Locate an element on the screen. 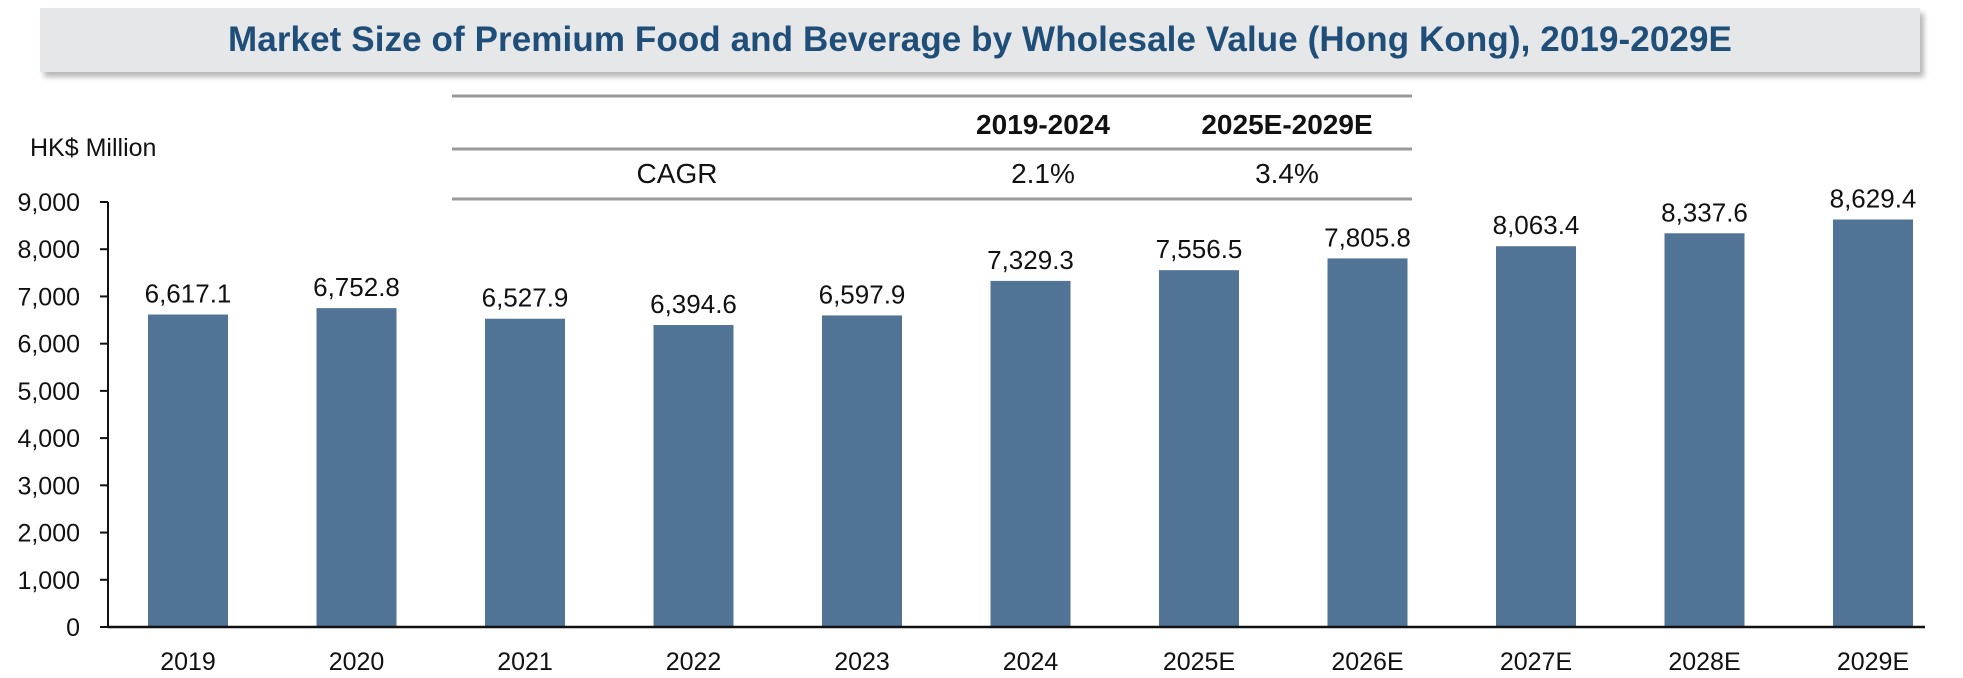 The image size is (1963, 678). value-label-2027E: 8,063.4 is located at coordinates (1536, 225).